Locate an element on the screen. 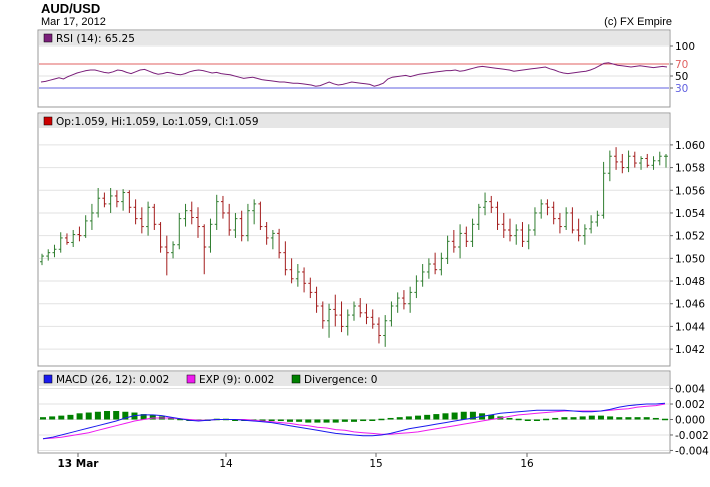  macd-tick-label: 0.004 is located at coordinates (690, 390).